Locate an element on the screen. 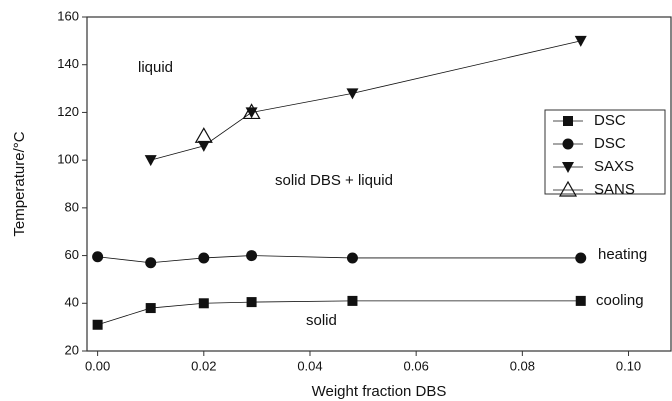 This screenshot has width=672, height=401. y-tick-label: 20 is located at coordinates (72, 349).